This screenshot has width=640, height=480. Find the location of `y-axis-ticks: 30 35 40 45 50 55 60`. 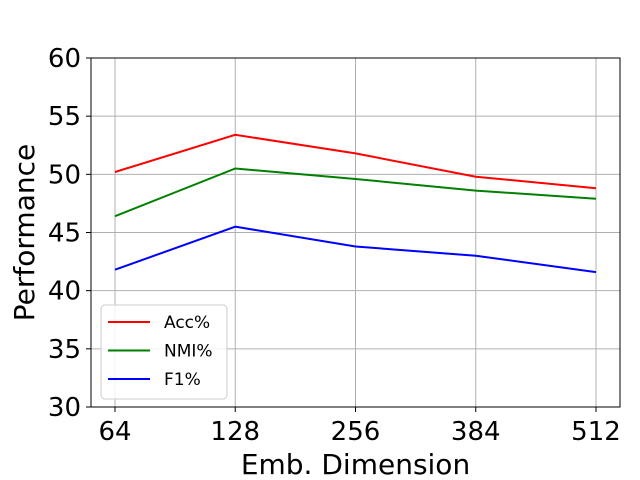

y-axis-ticks: 30 35 40 45 50 55 60 is located at coordinates (69, 233).